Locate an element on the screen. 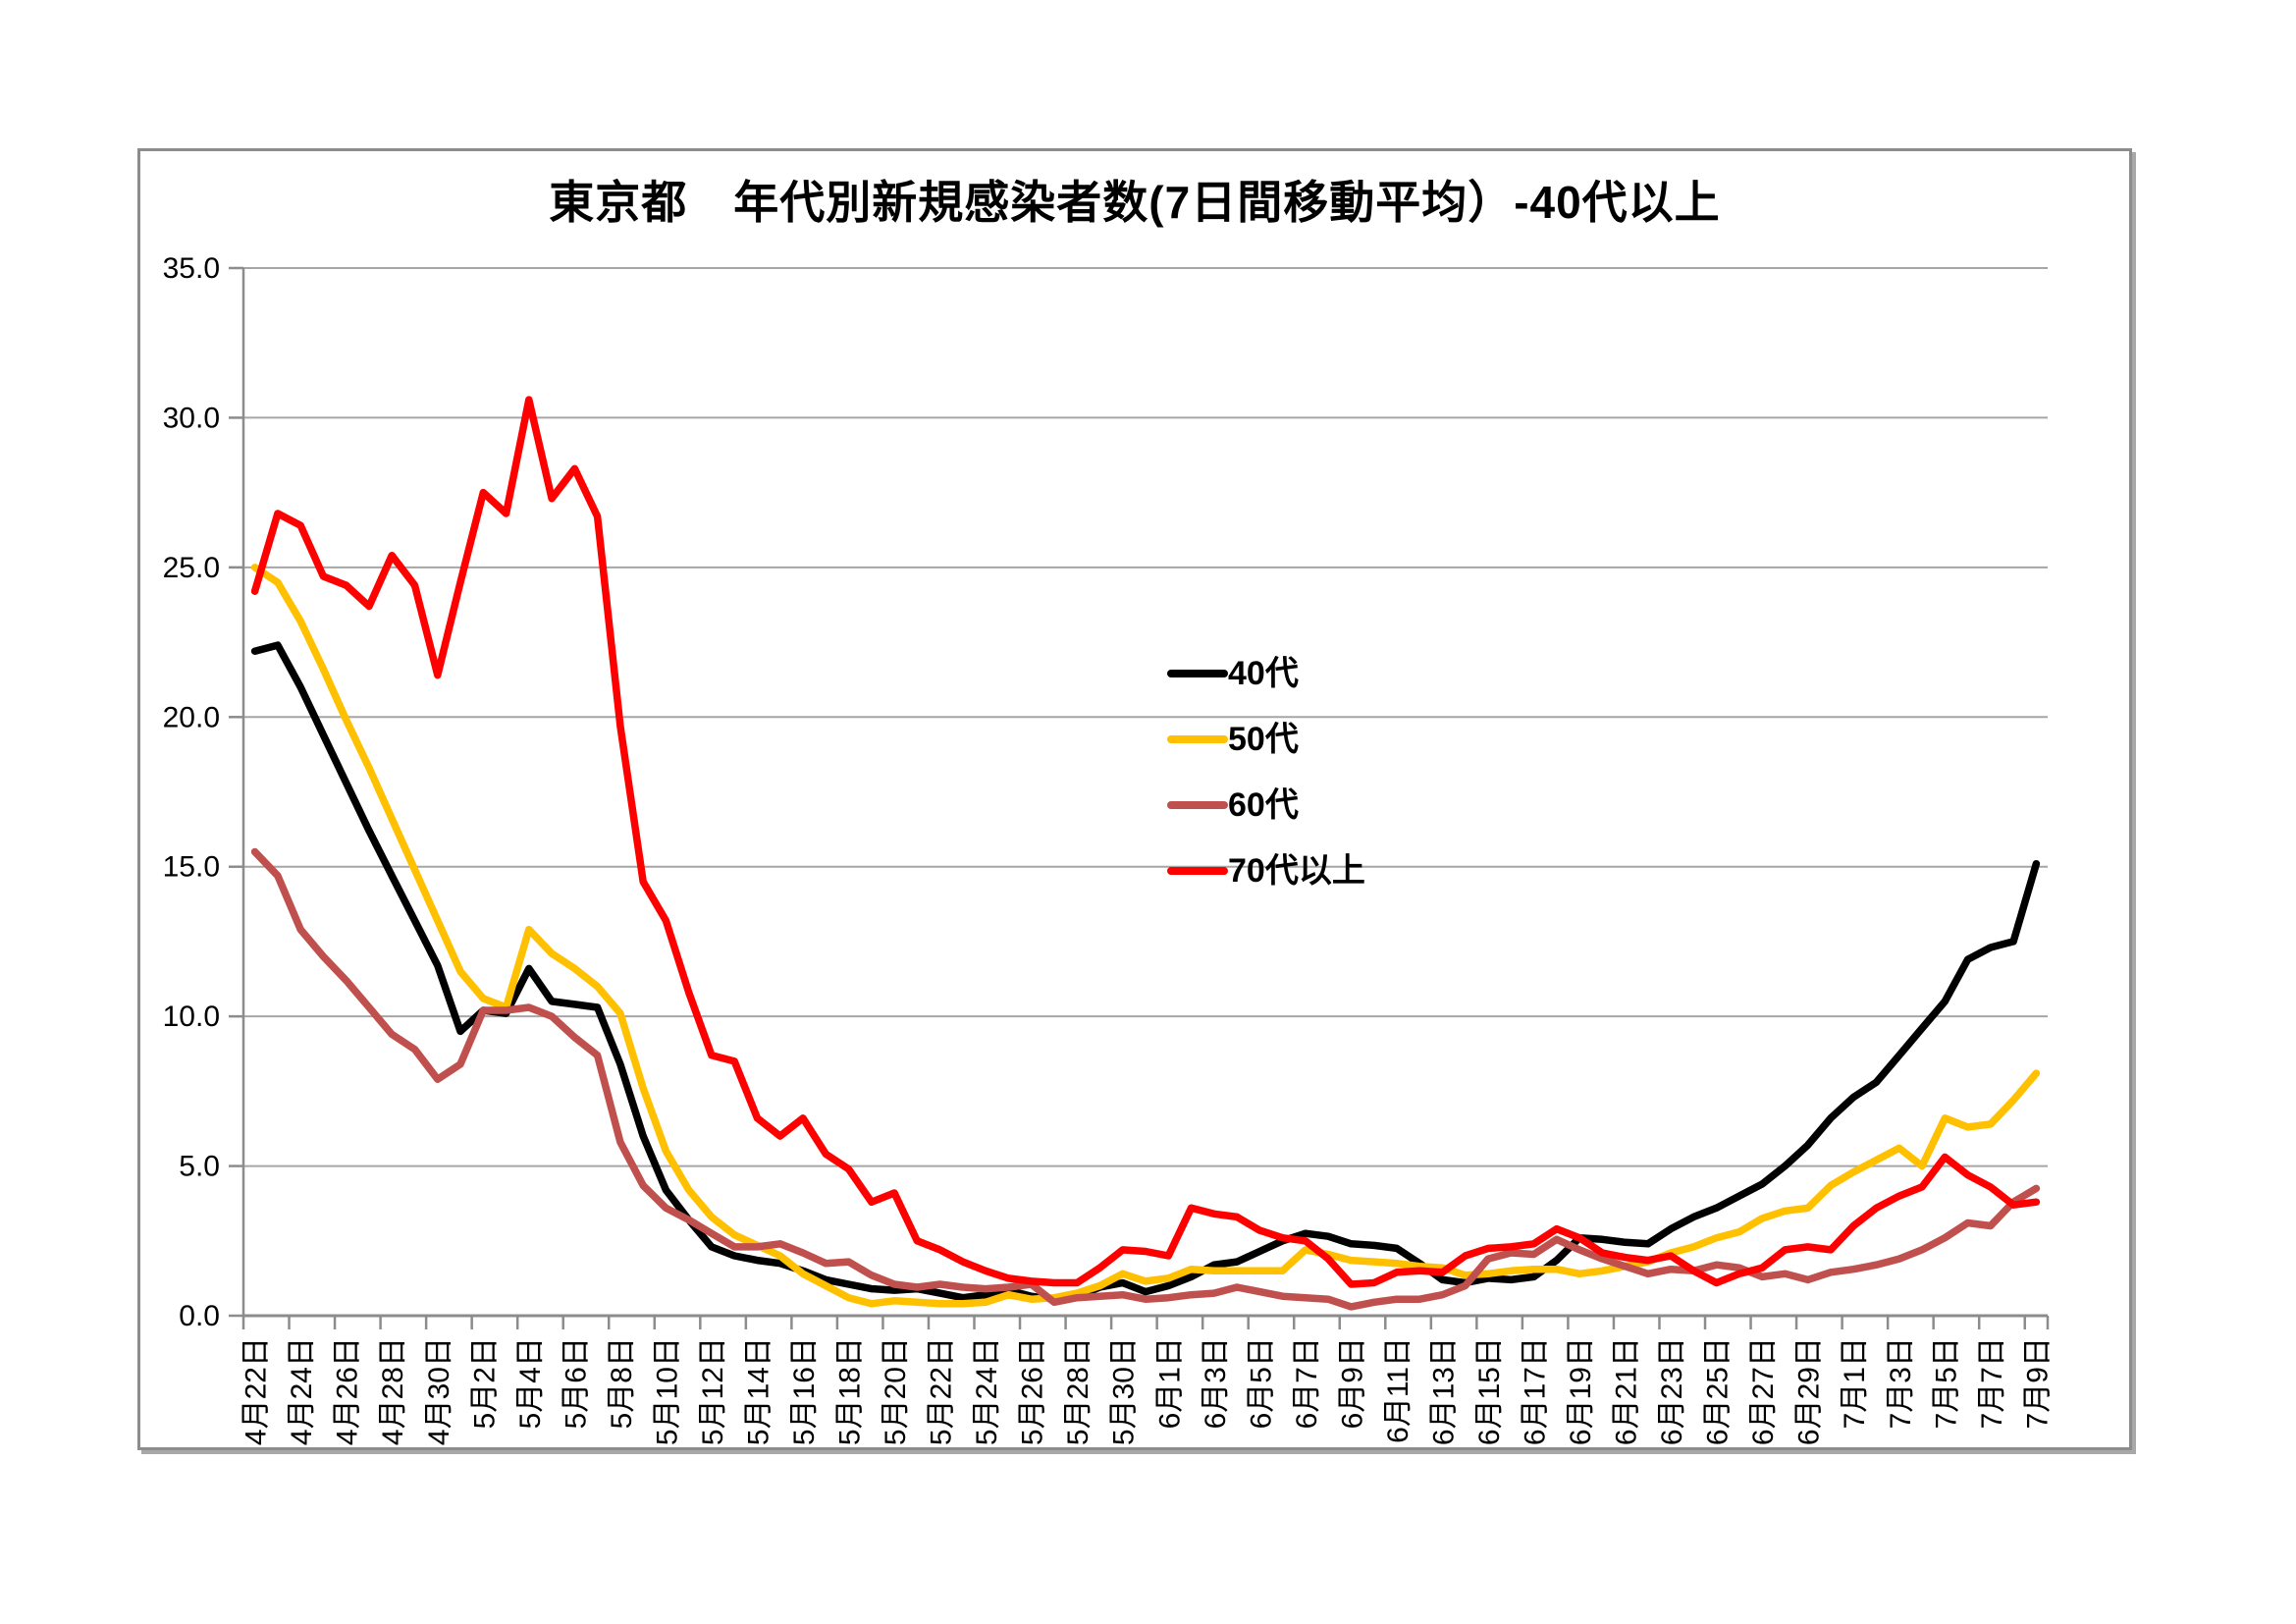  legend-item-50代: 50代 is located at coordinates (1266, 739).